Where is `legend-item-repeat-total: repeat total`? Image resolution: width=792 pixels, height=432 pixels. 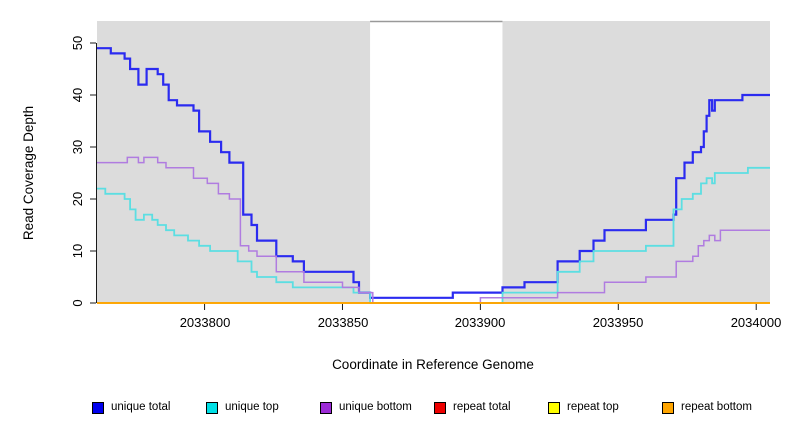
legend-item-repeat-total: repeat total is located at coordinates (472, 407).